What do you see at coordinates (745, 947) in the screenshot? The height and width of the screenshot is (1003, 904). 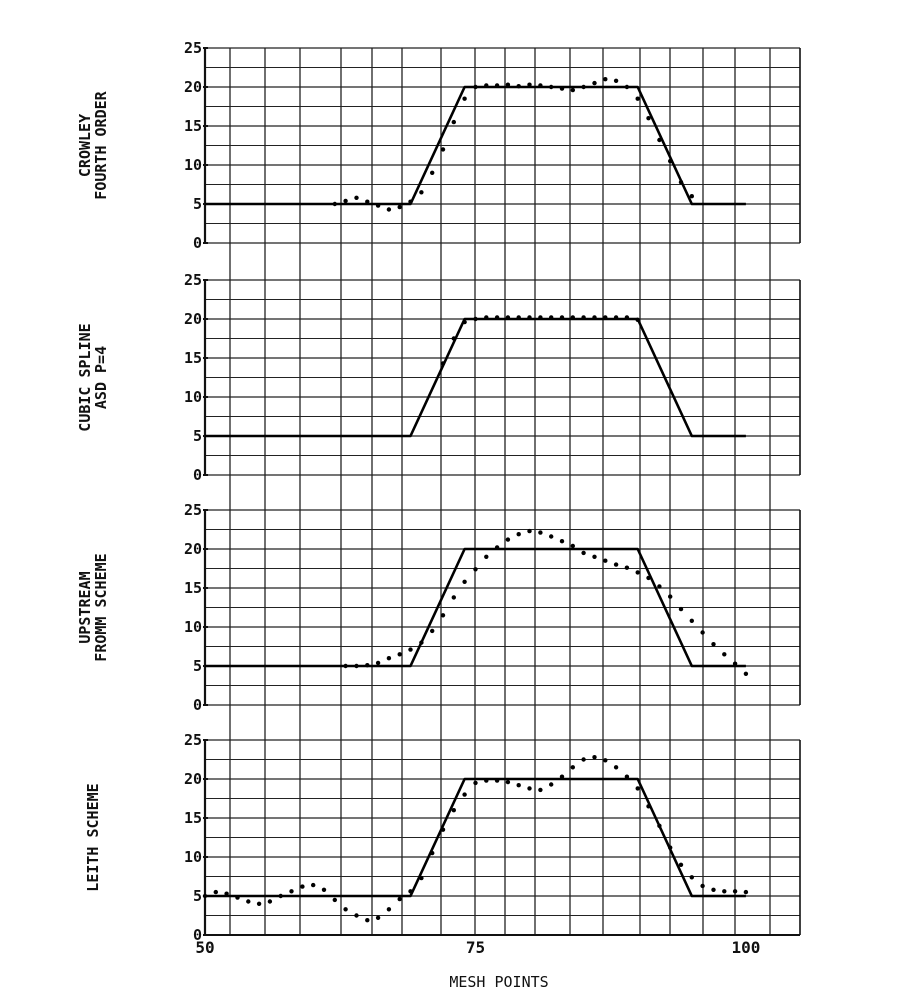 I see `x-tick-label: 100` at bounding box center [745, 947].